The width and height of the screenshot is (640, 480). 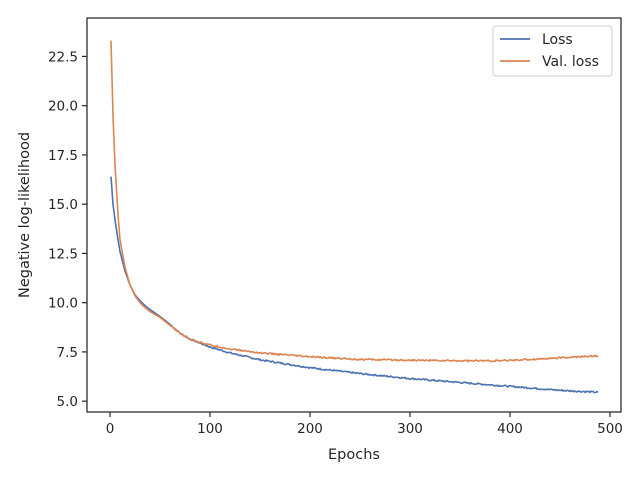 What do you see at coordinates (63, 107) in the screenshot?
I see `y-tick-label: 20.0` at bounding box center [63, 107].